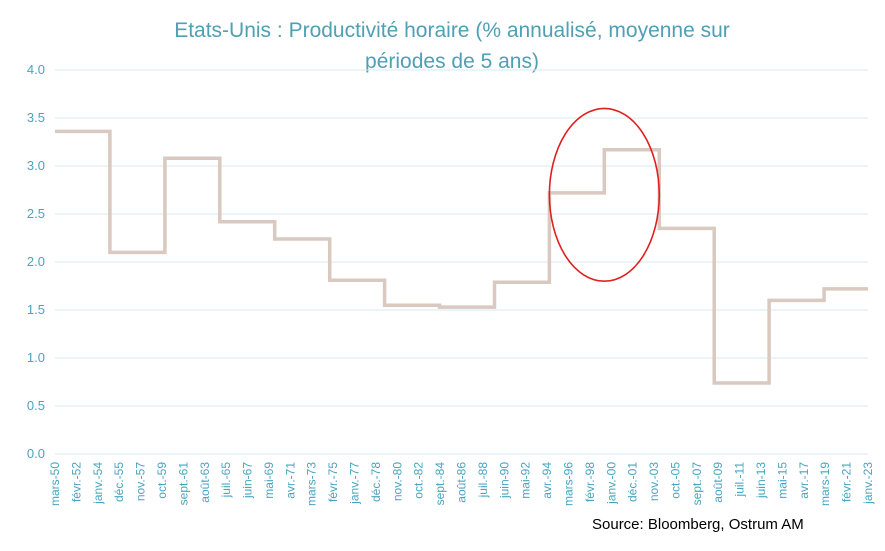 The height and width of the screenshot is (551, 885). Describe the element at coordinates (782, 480) in the screenshot. I see `x-tick-label: mai-15` at that location.